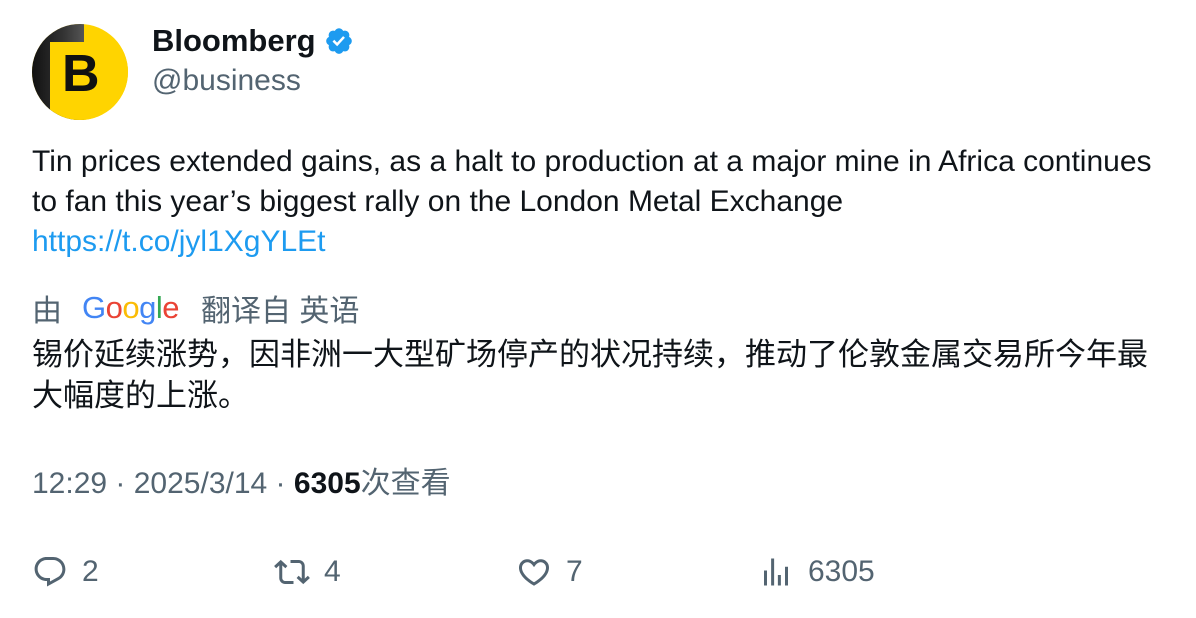 The width and height of the screenshot is (1196, 618). I want to click on google-logo: Google, so click(131, 307).